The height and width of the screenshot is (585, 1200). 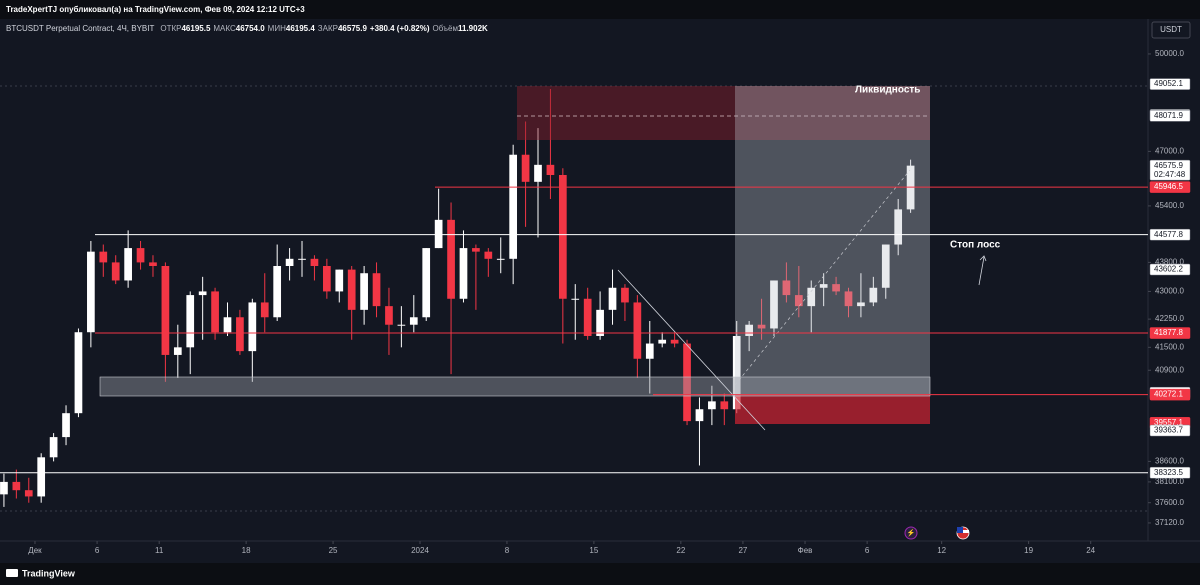 What do you see at coordinates (300, 28) in the screenshot?
I see `legend-text: 46195.4` at bounding box center [300, 28].